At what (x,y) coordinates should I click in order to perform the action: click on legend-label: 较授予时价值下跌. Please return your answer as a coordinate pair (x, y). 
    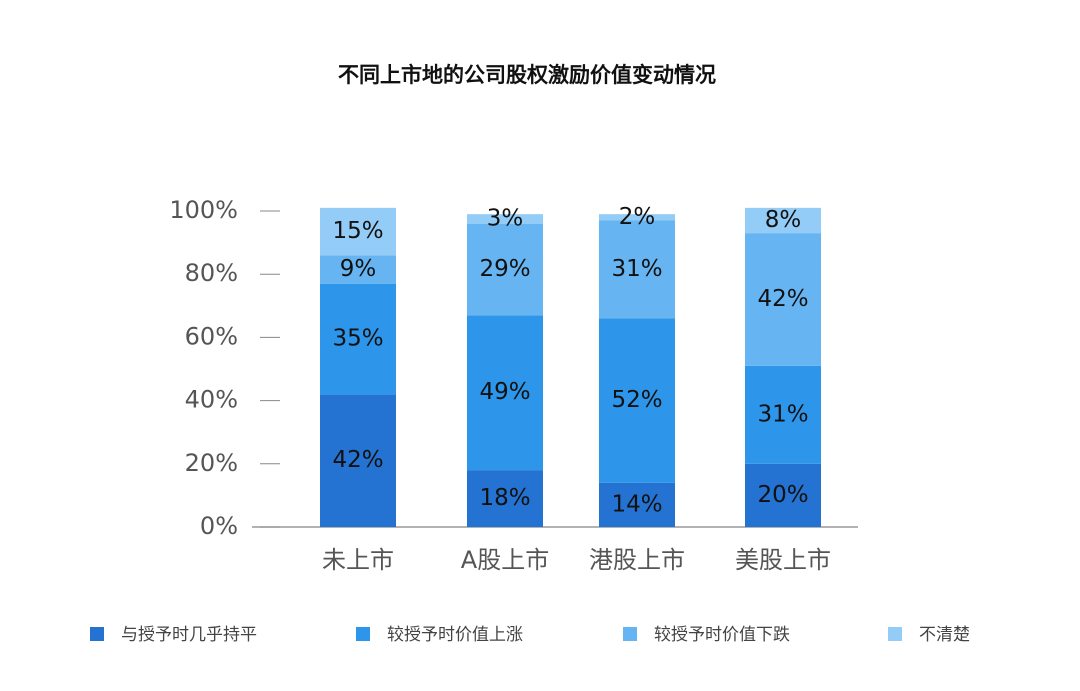
    Looking at the image, I should click on (722, 635).